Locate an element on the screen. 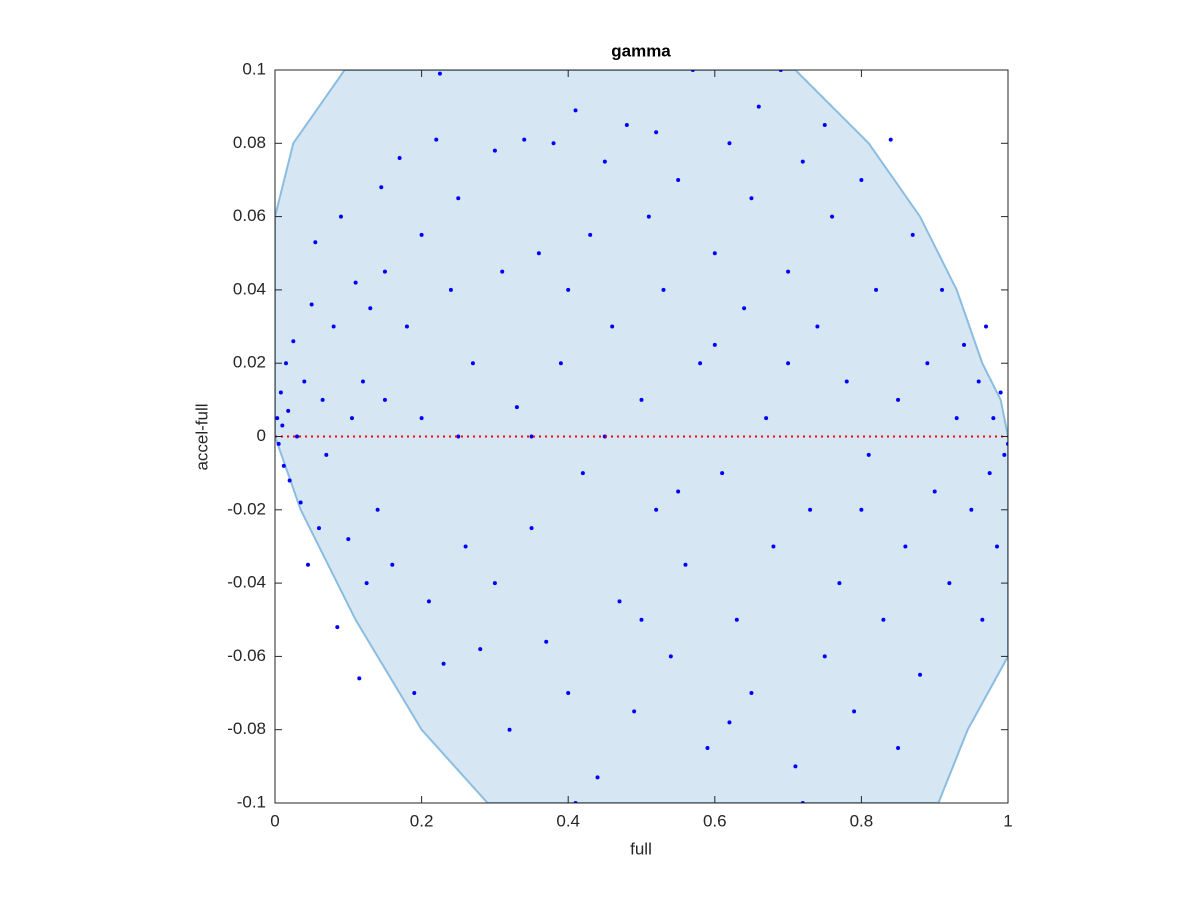 This screenshot has height=900, width=1200. y-tick-label: 0.1 is located at coordinates (254, 68).